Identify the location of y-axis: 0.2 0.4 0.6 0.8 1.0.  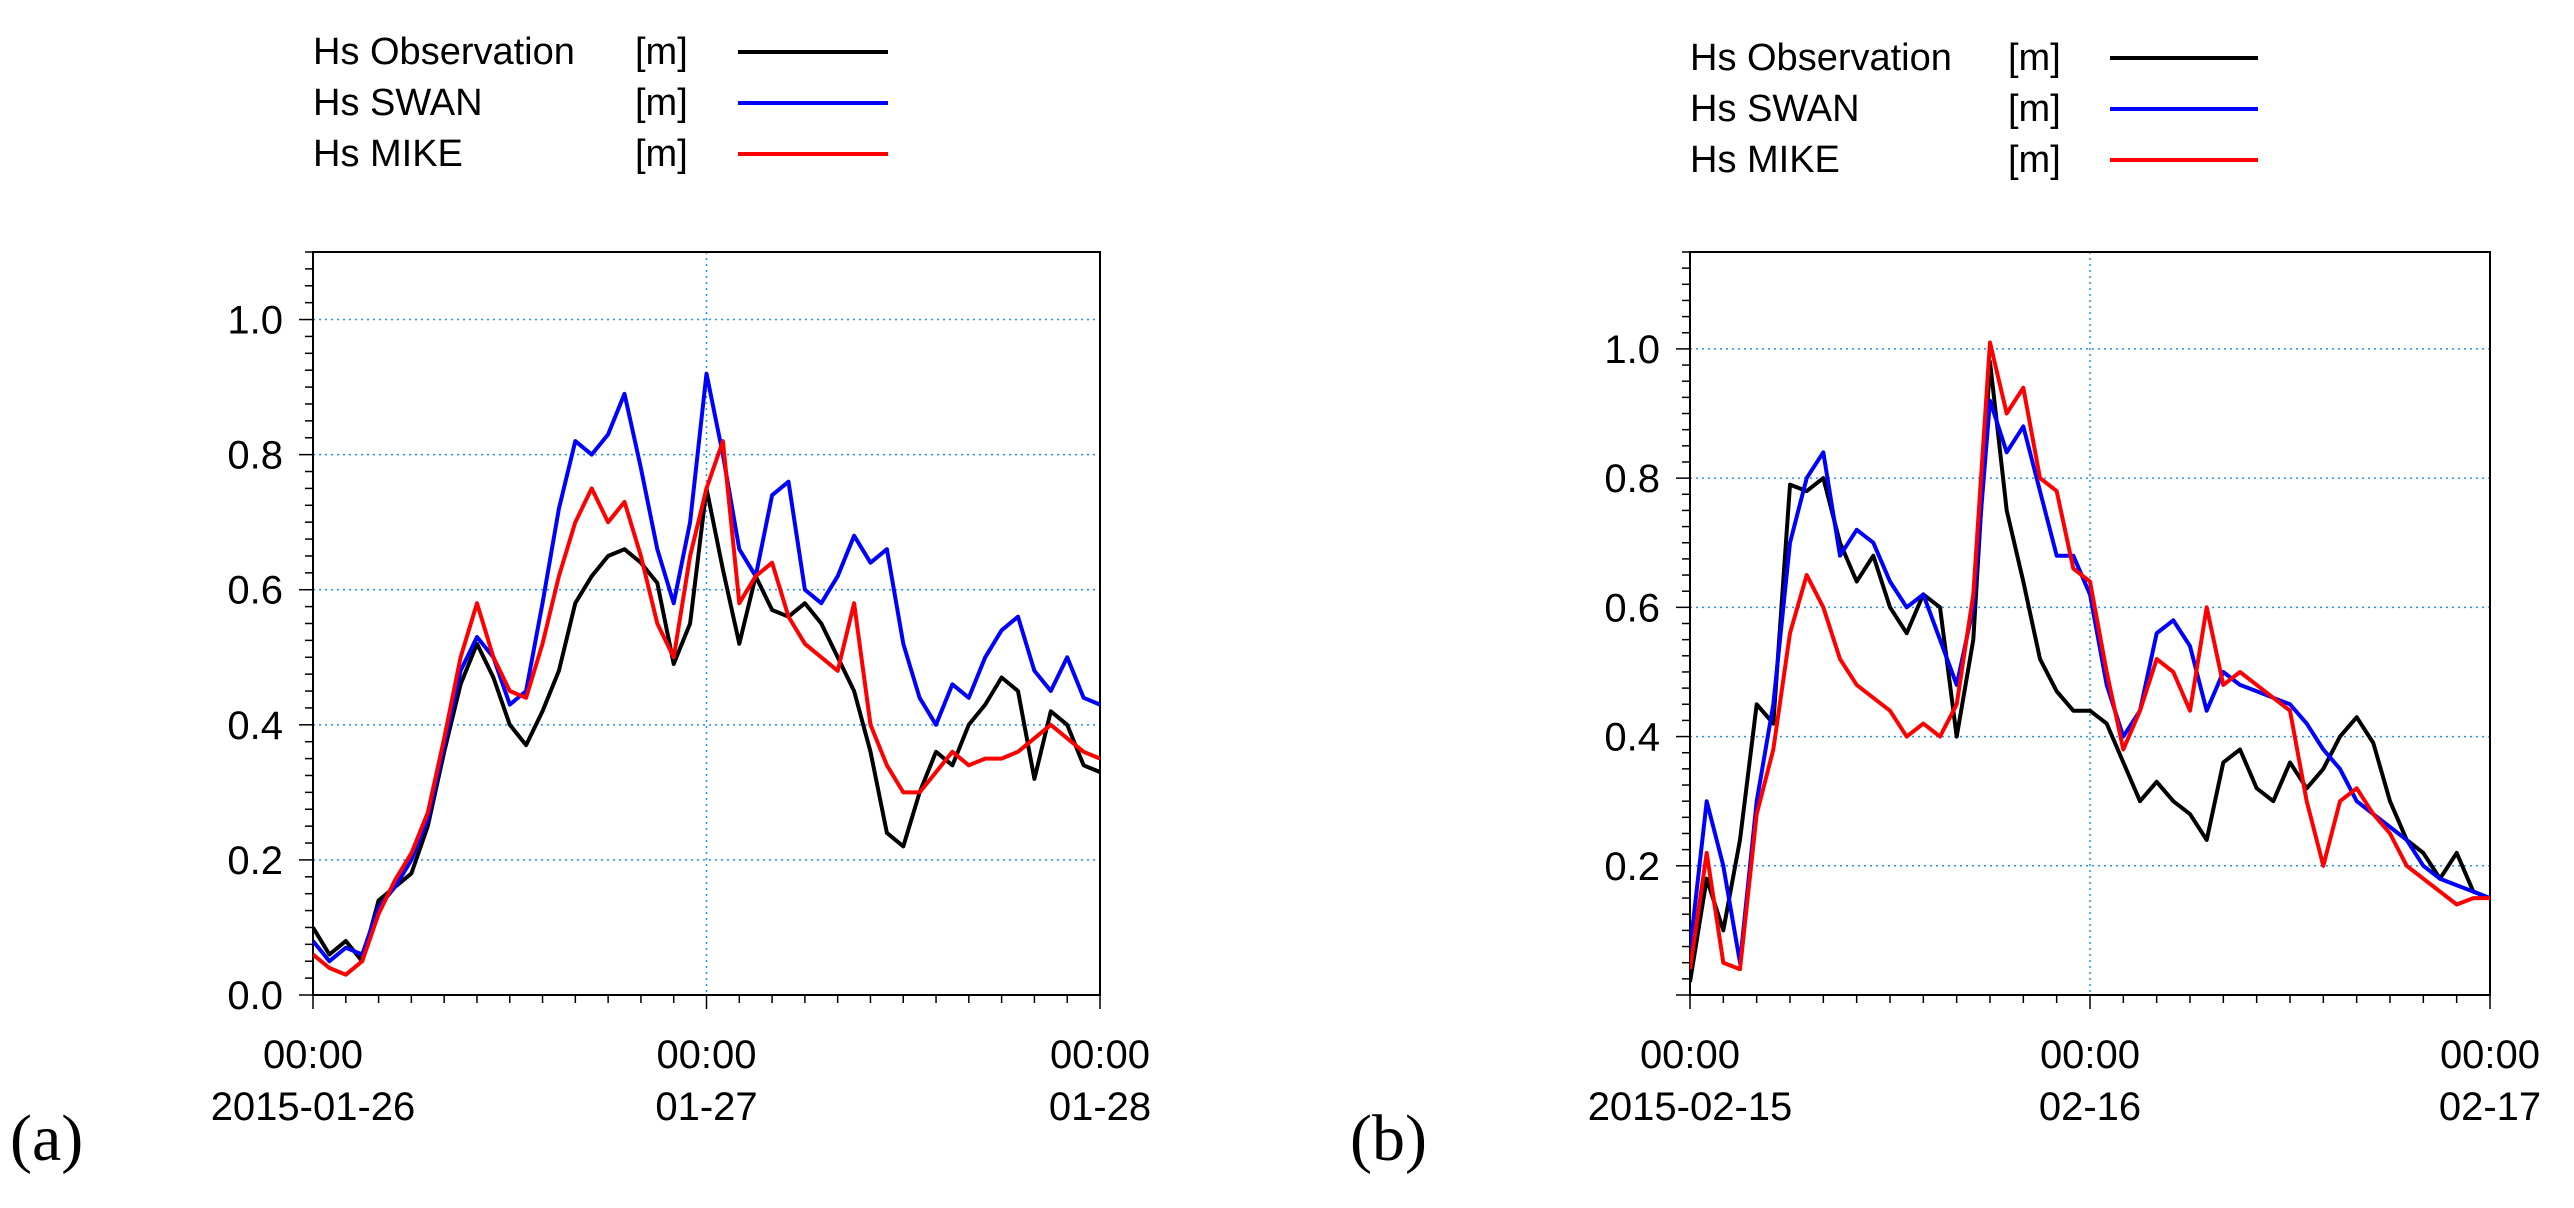
(1647, 623).